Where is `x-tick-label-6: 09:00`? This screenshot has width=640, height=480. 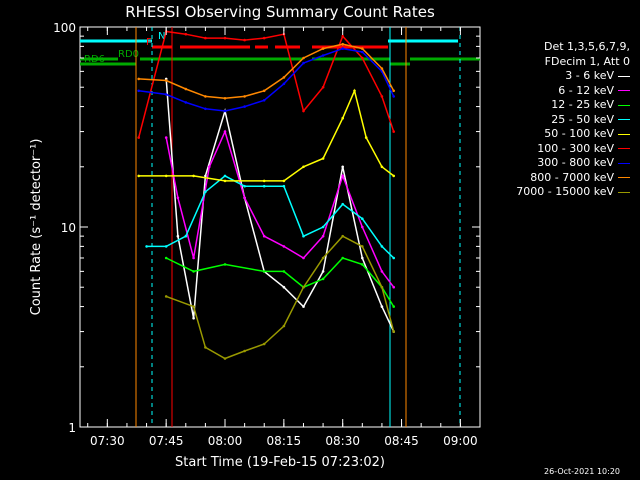
x-tick-label-6: 09:00 is located at coordinates (460, 441).